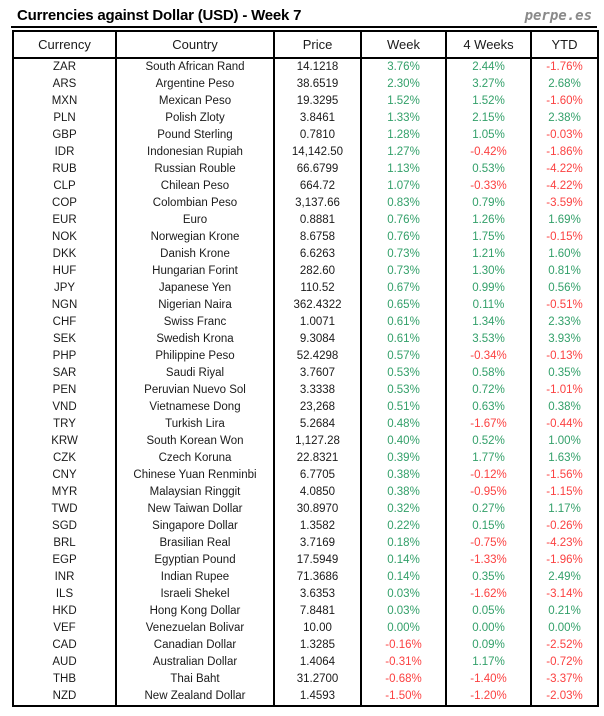 This screenshot has width=604, height=716. Describe the element at coordinates (317, 509) in the screenshot. I see `price-cell: 30.8970` at that location.